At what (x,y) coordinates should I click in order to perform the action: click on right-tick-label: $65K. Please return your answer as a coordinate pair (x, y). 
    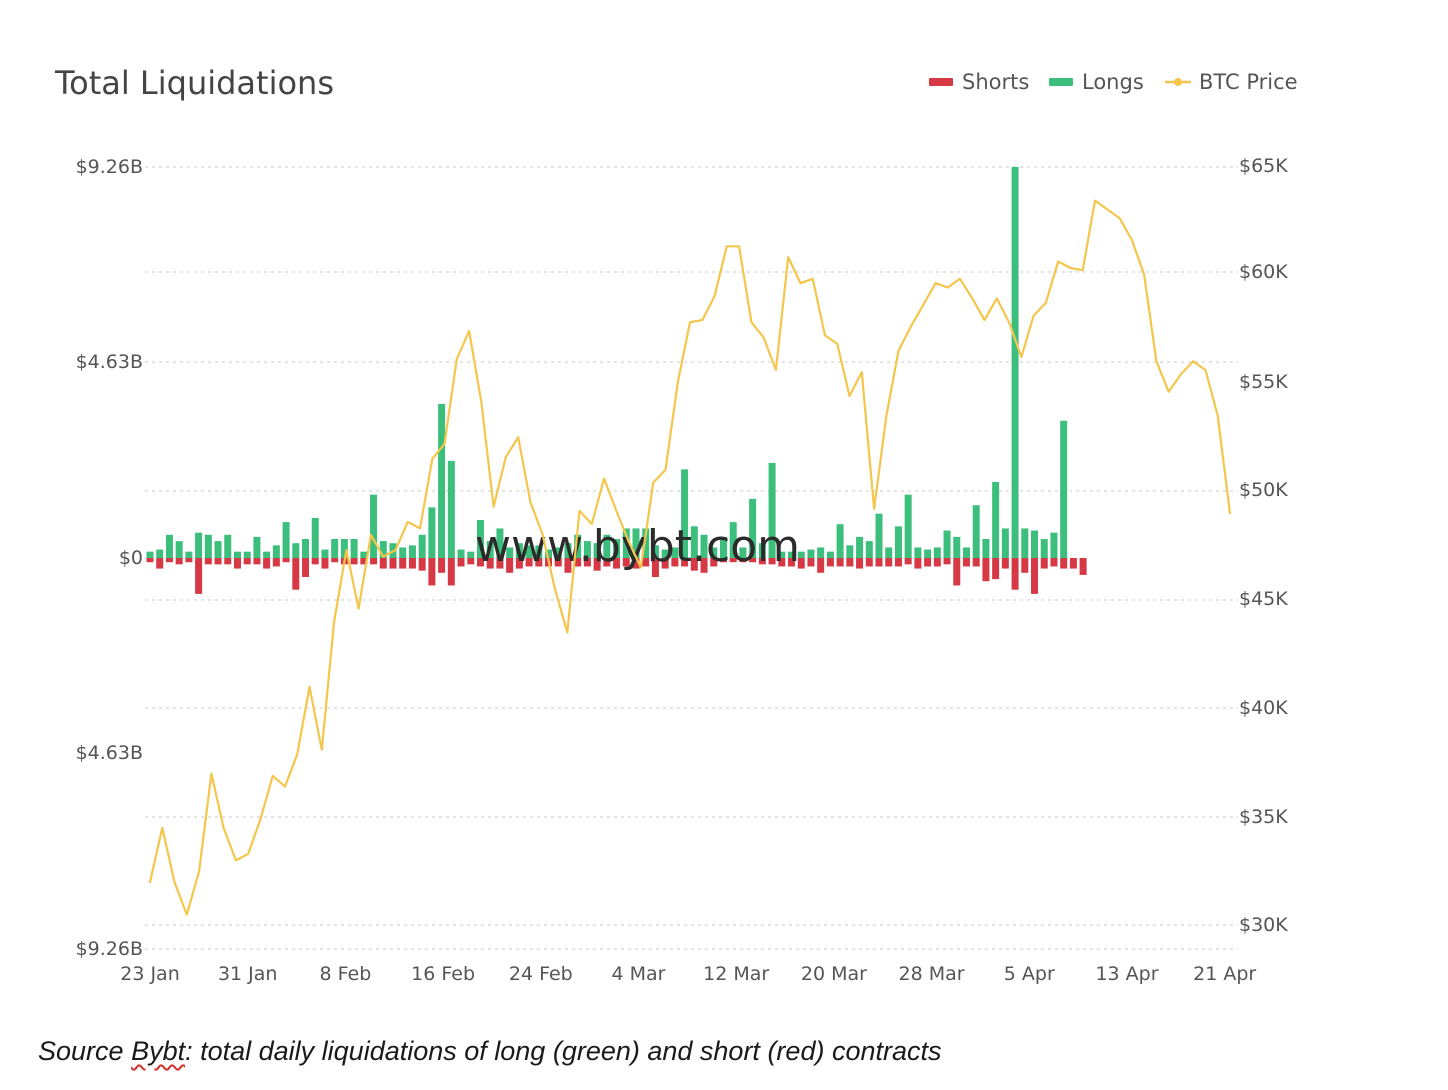
    Looking at the image, I should click on (1263, 166).